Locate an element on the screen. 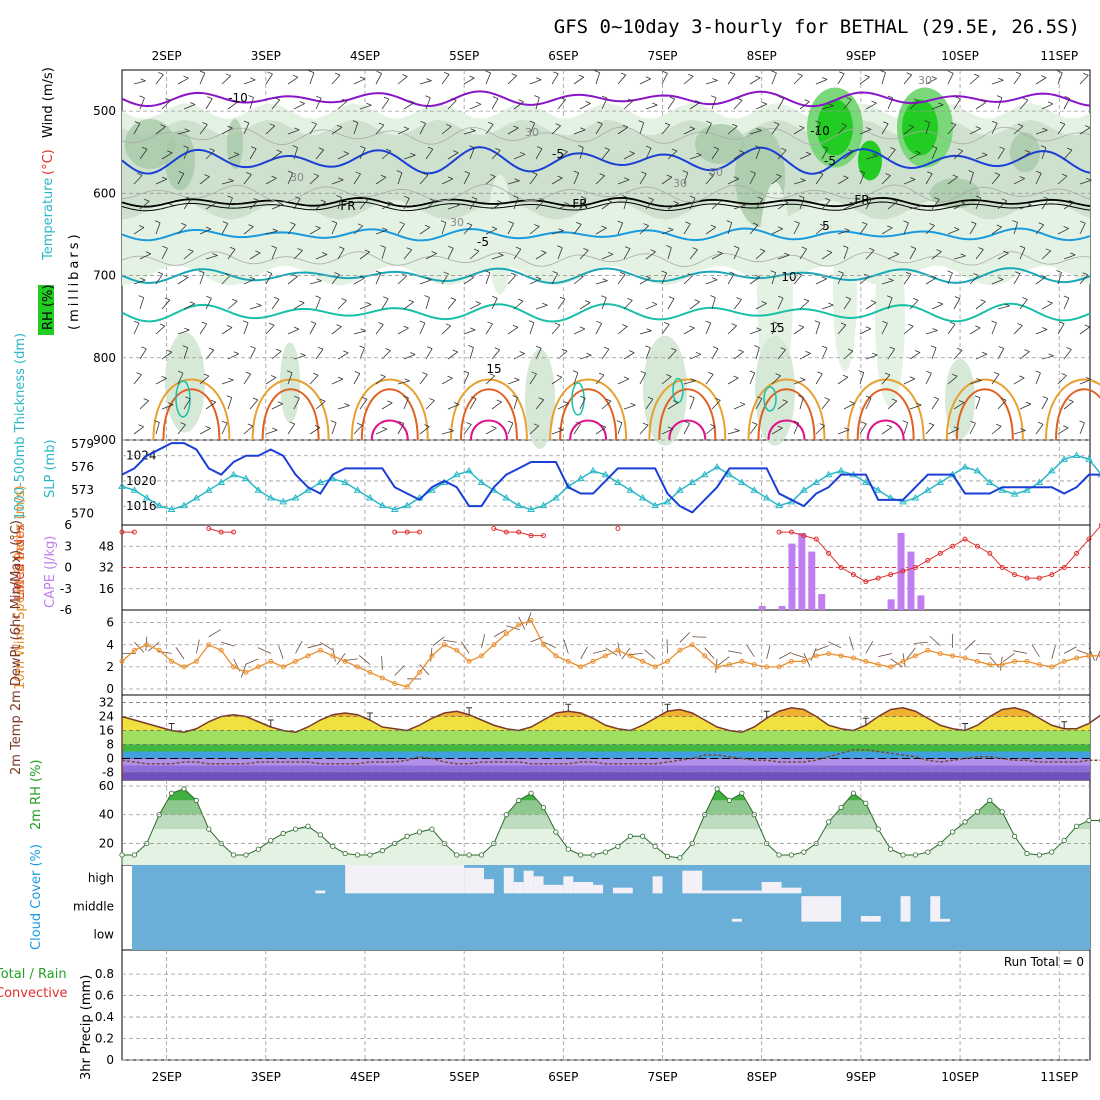  rh-tick: 40 is located at coordinates (106, 815).